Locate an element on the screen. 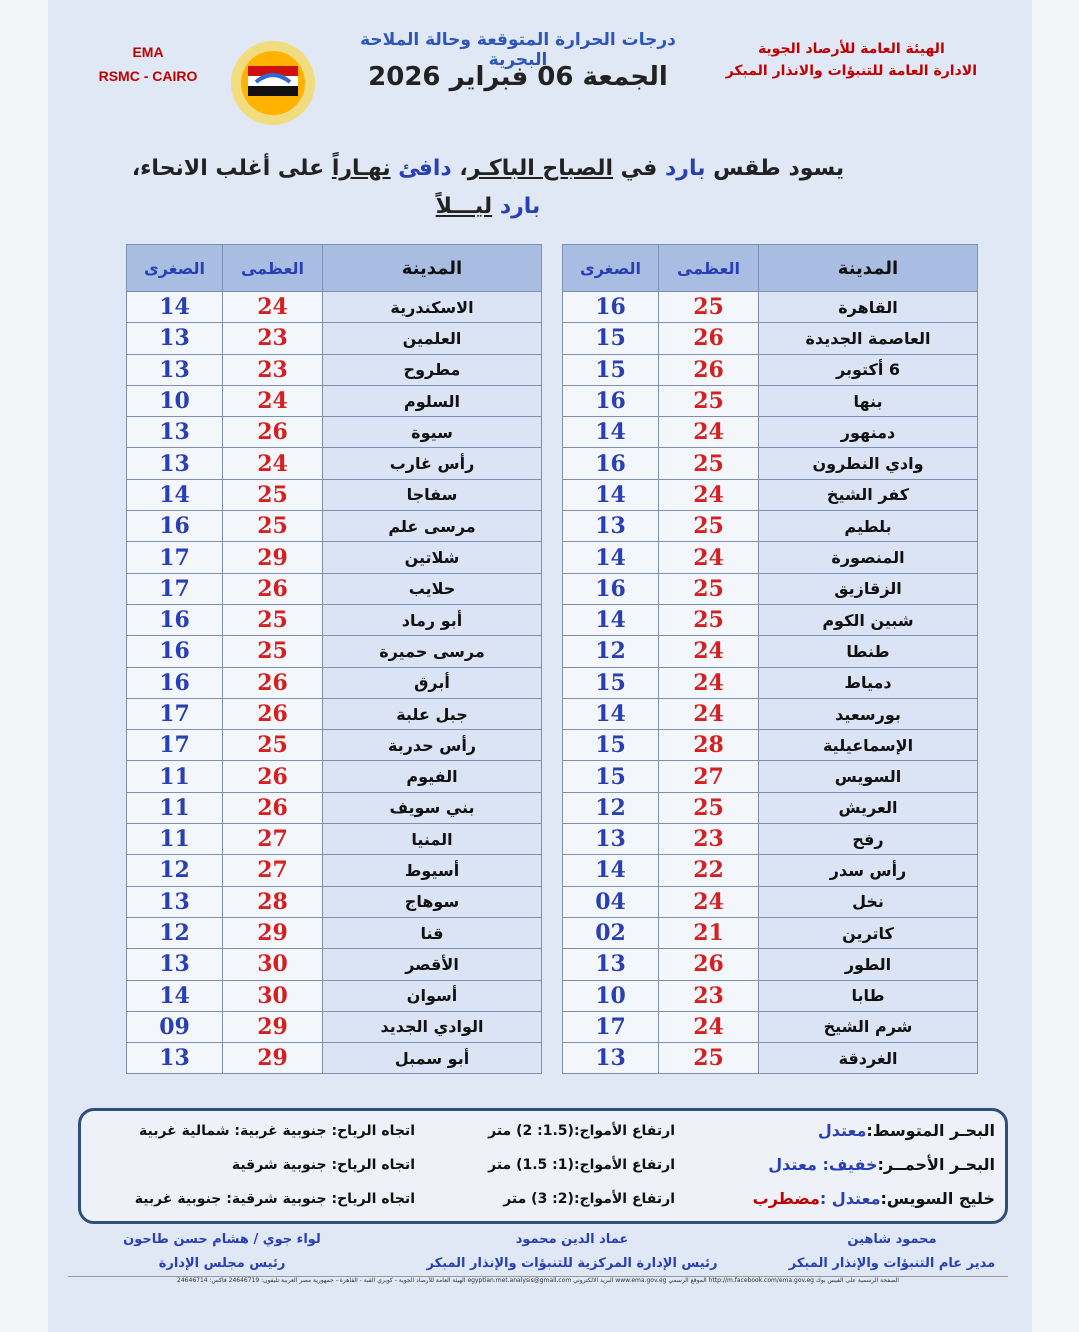  signer-name: لواء جوي / هشام حسن طاحون is located at coordinates (222, 1239).